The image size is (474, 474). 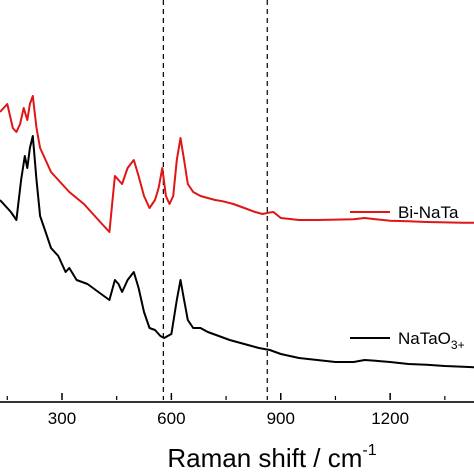 I want to click on x-tick-label: 1200, so click(x=390, y=418).